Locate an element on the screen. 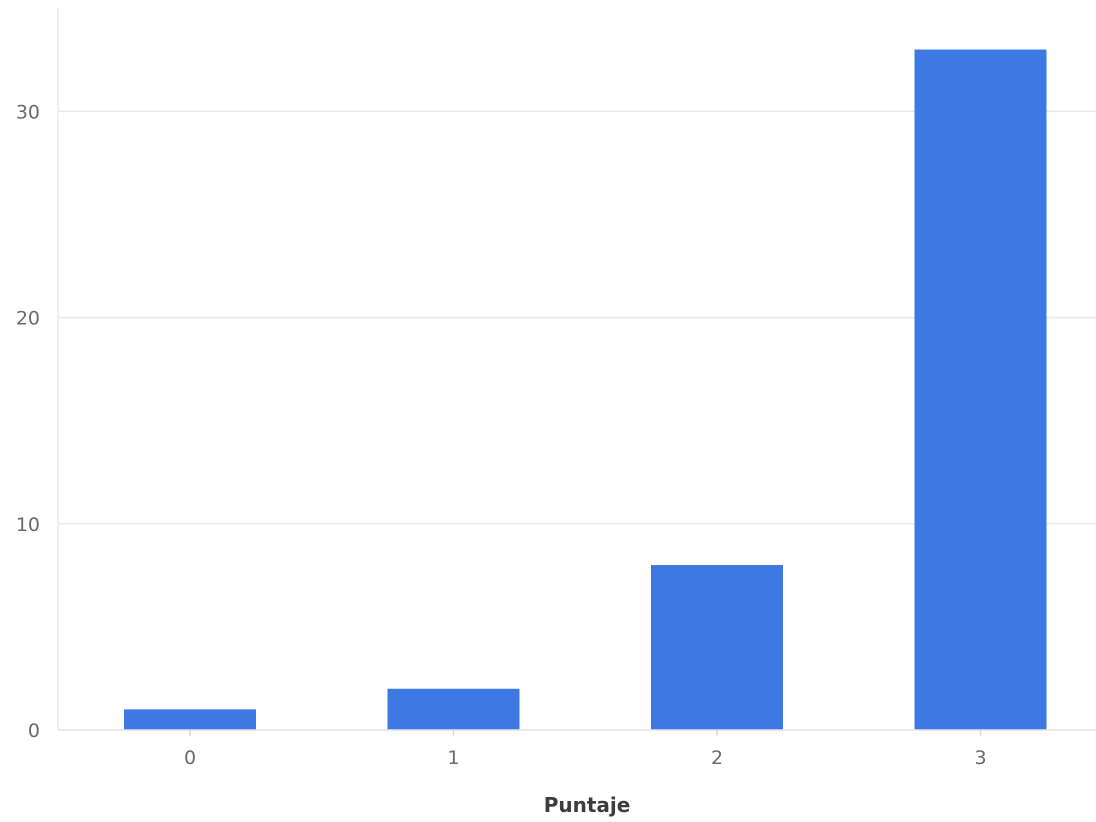  y-tick-label-30: 30 is located at coordinates (28, 112).